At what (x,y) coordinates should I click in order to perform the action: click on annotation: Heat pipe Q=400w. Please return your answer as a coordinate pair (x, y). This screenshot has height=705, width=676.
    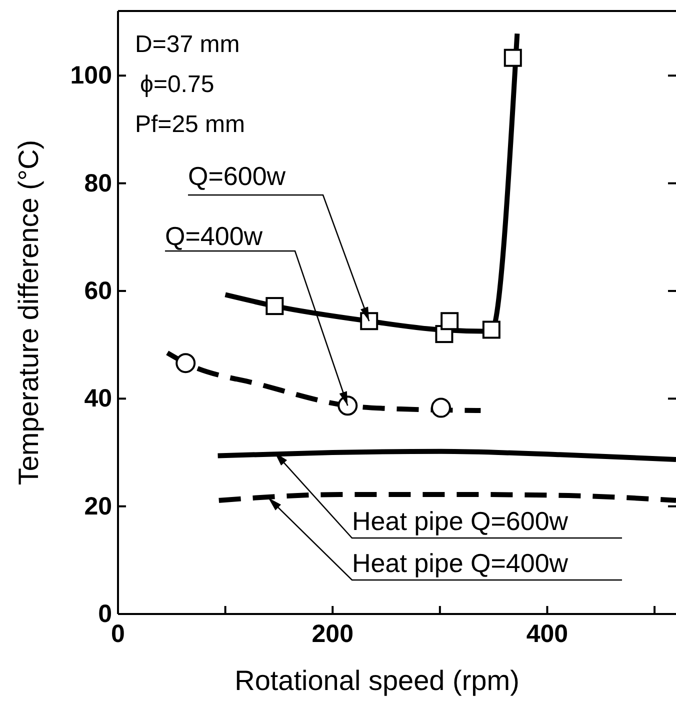
    Looking at the image, I should click on (460, 563).